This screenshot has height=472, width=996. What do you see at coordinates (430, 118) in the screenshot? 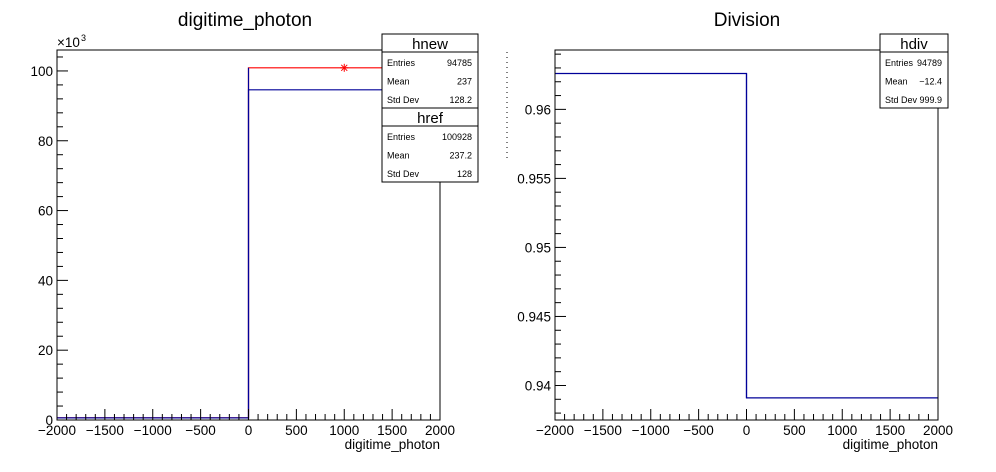
I see `stats-box-title: href` at bounding box center [430, 118].